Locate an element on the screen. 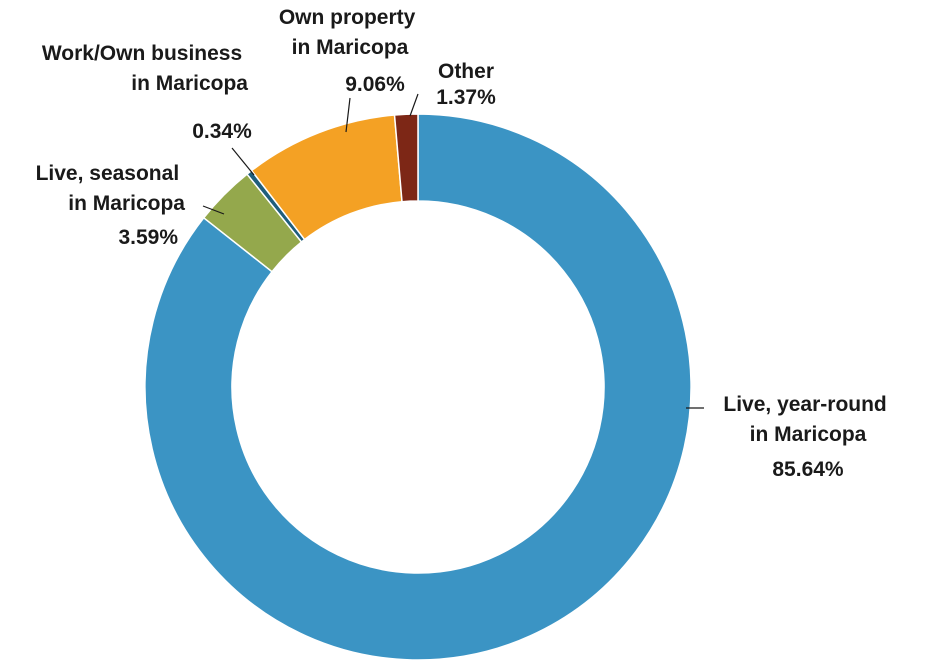  slice-label-live-year-round-line2: in Maricopa is located at coordinates (808, 434).